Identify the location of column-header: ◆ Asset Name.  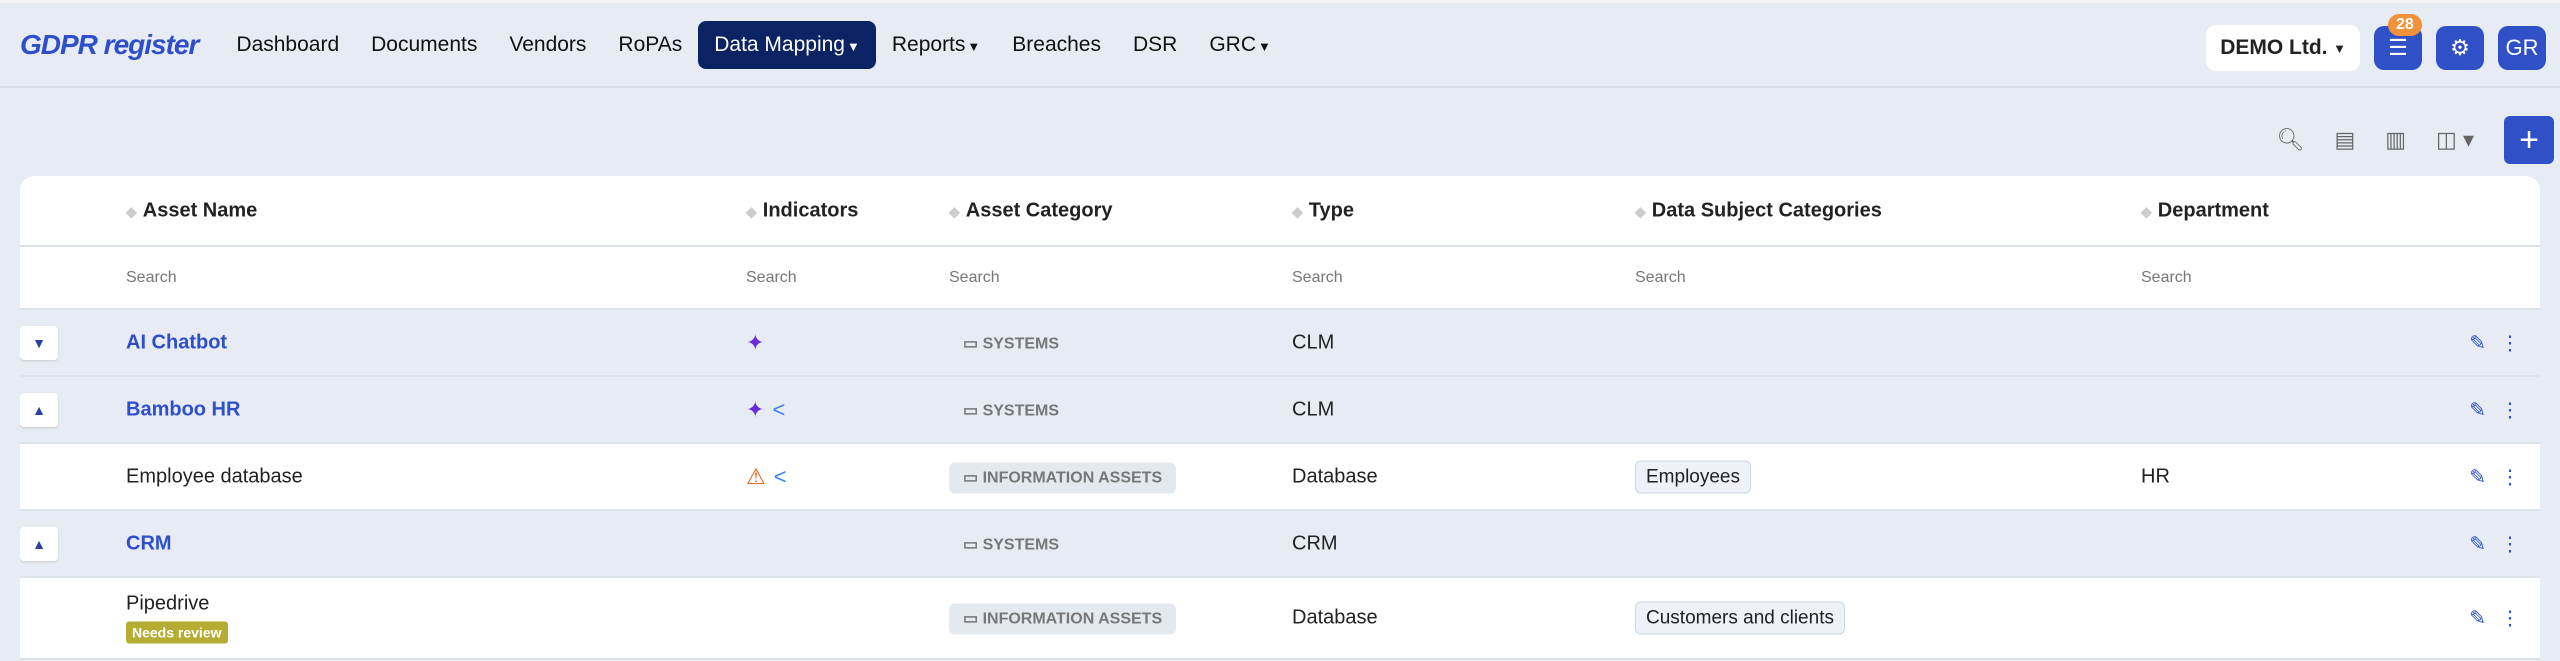
(191, 210).